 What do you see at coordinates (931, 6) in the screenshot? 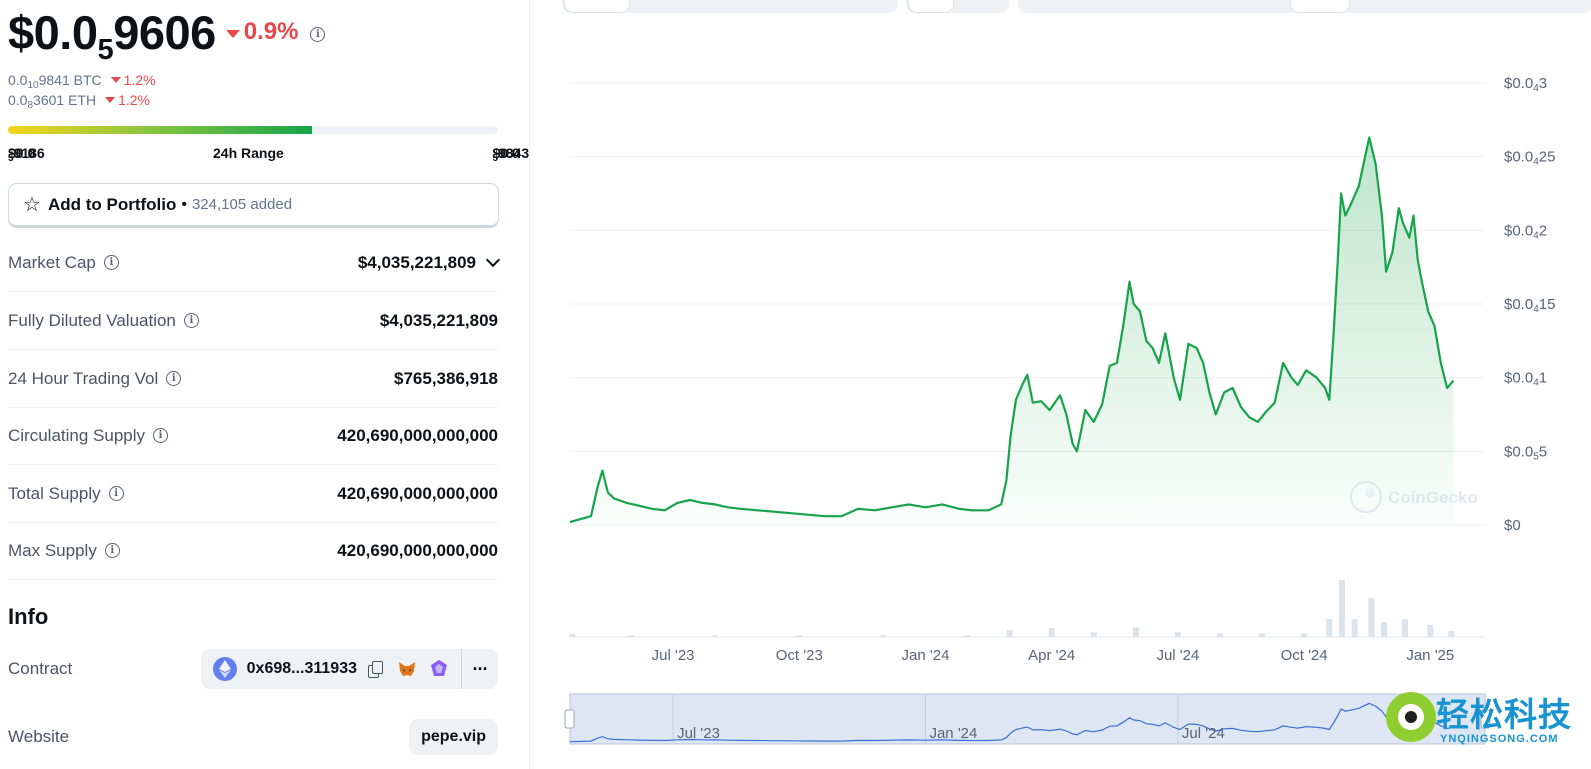
I see `chart-style-tab-active` at bounding box center [931, 6].